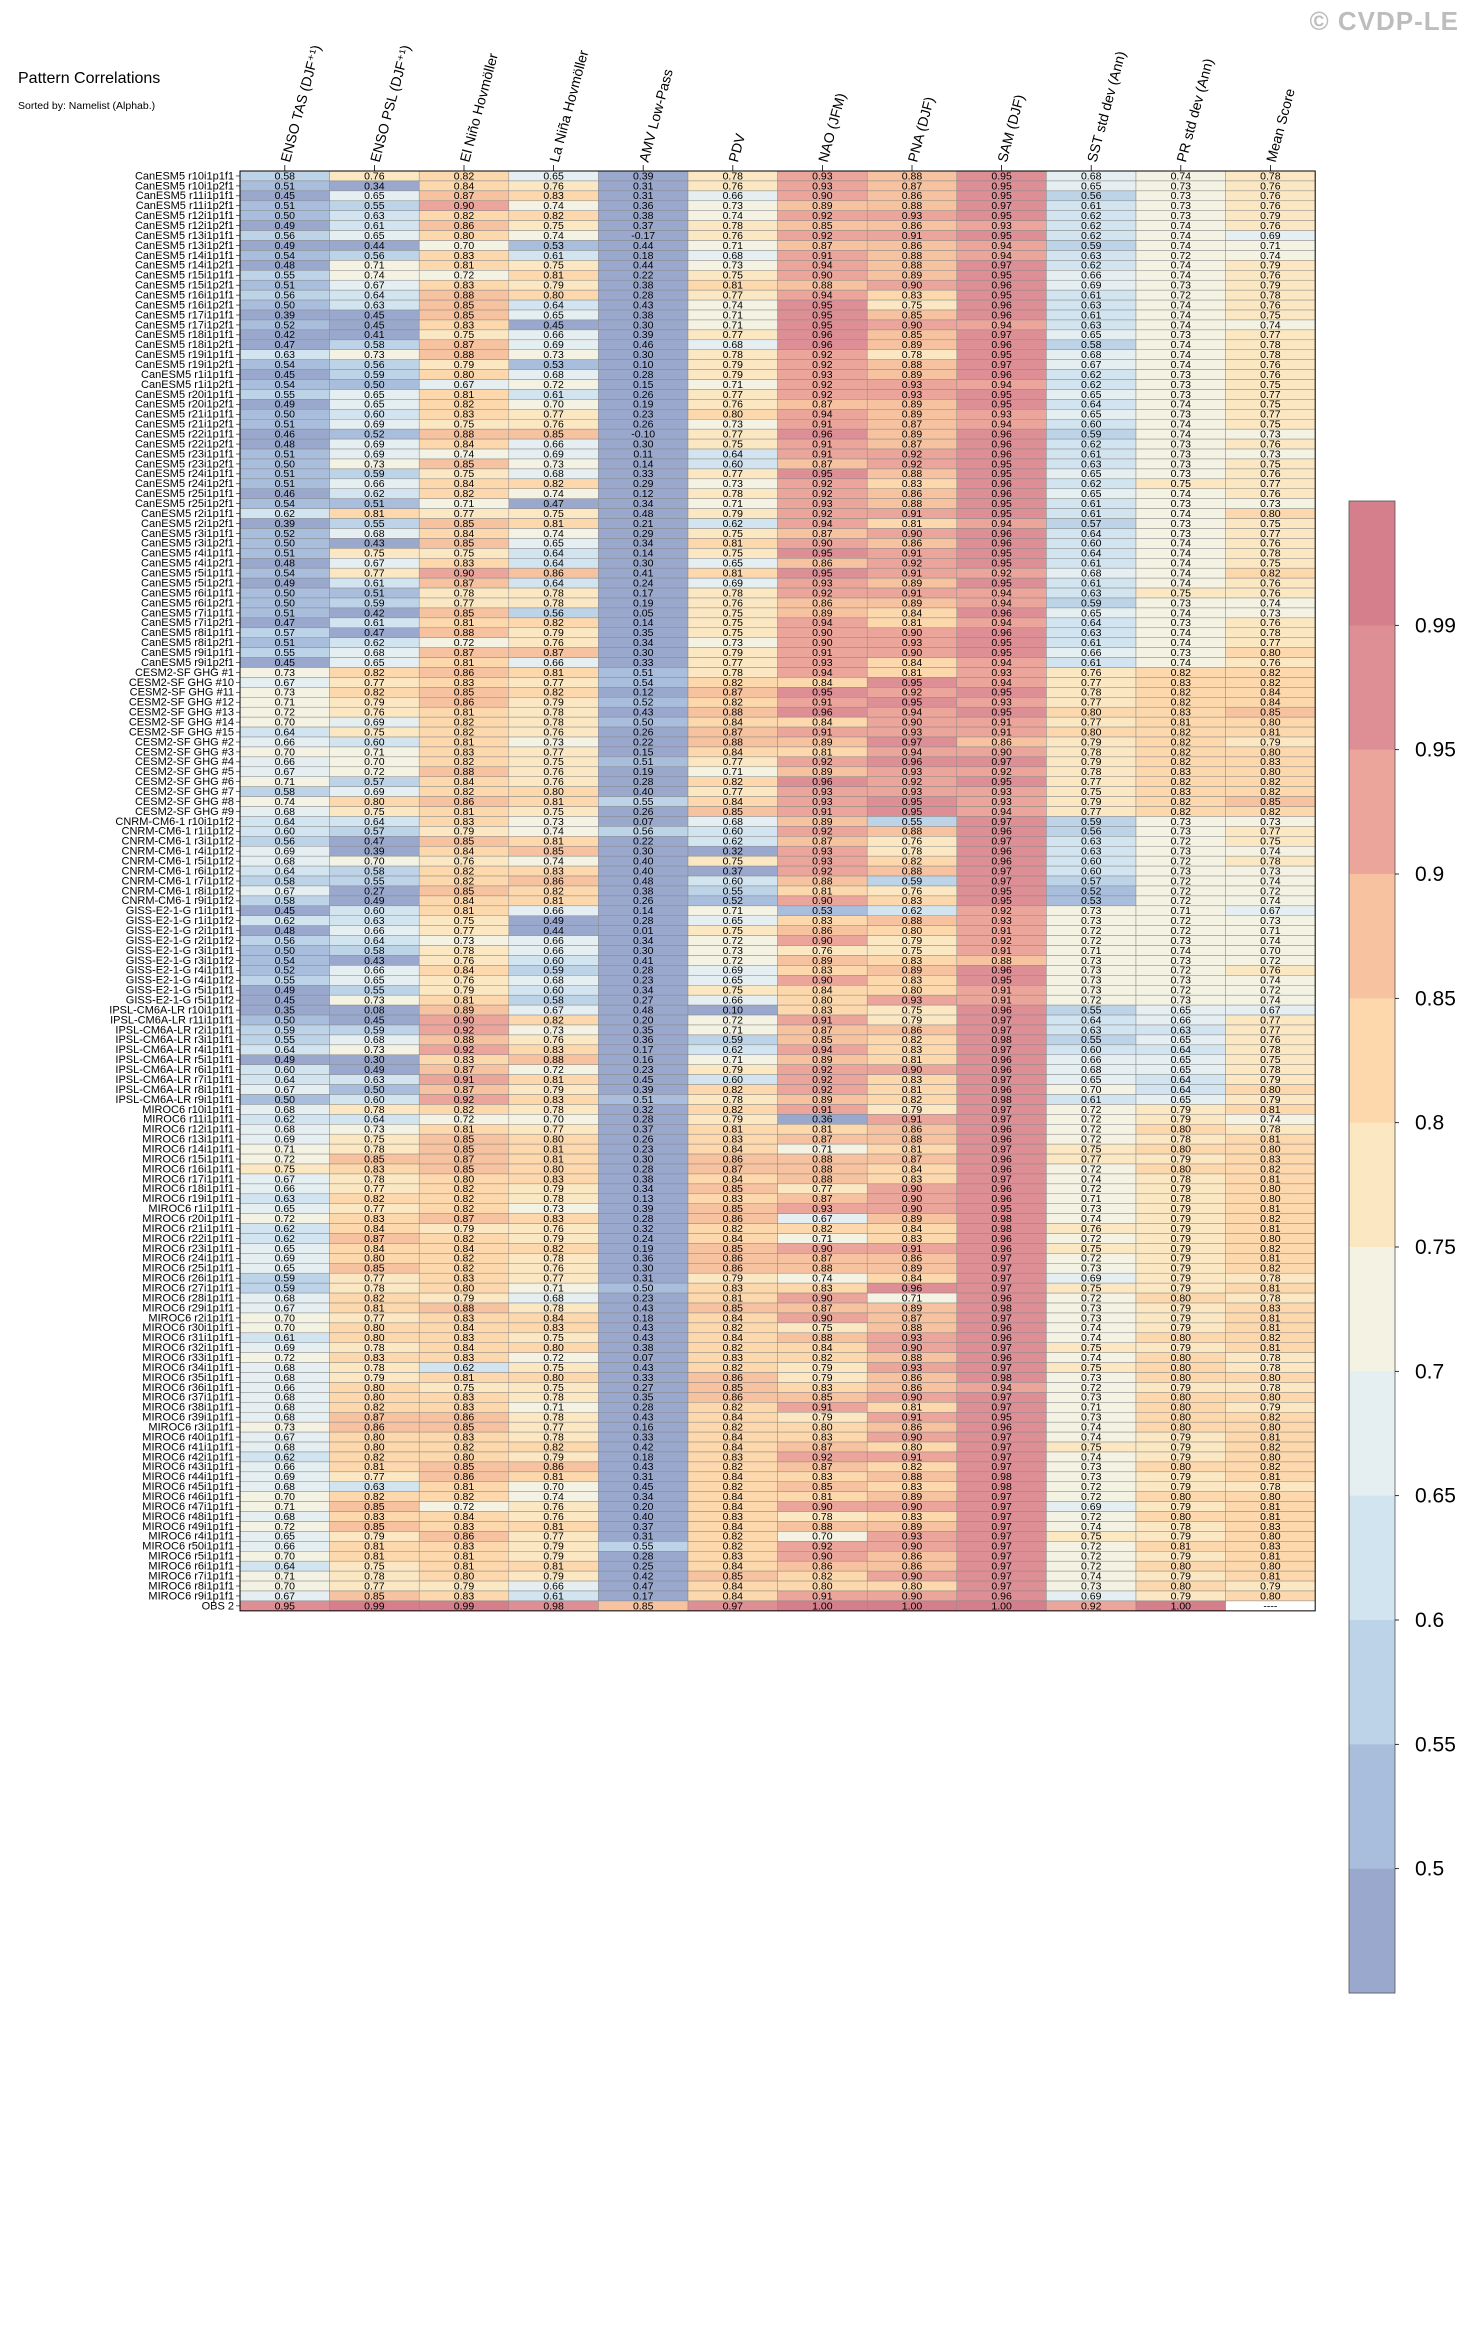 The image size is (1469, 2342). What do you see at coordinates (285, 186) in the screenshot?
I see `cell-value-label: 0.51` at bounding box center [285, 186].